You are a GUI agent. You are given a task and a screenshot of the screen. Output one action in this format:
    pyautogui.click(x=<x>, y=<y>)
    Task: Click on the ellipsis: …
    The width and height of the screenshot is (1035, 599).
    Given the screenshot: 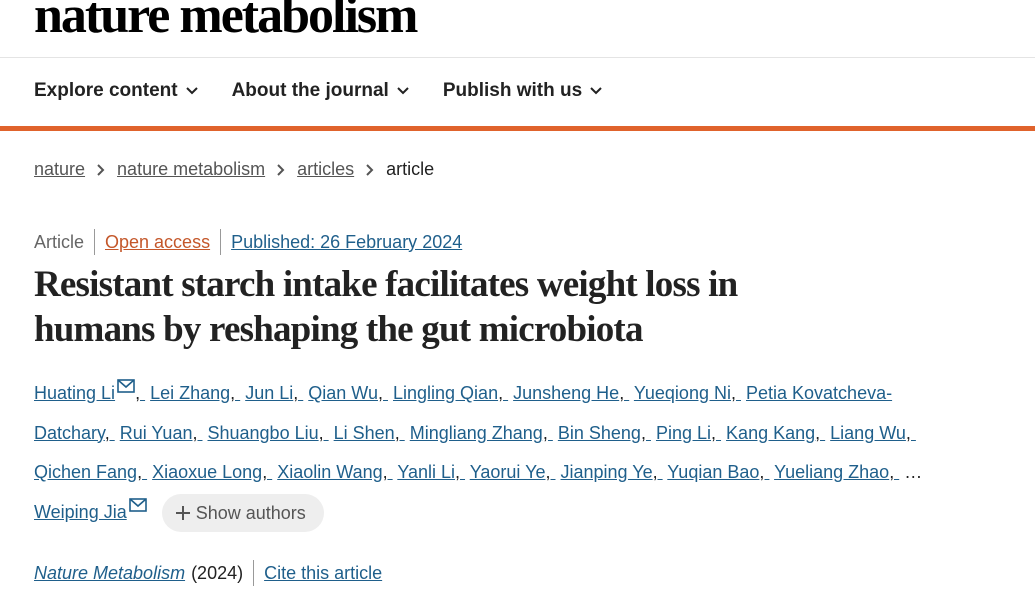 What is the action you would take?
    pyautogui.click(x=913, y=472)
    